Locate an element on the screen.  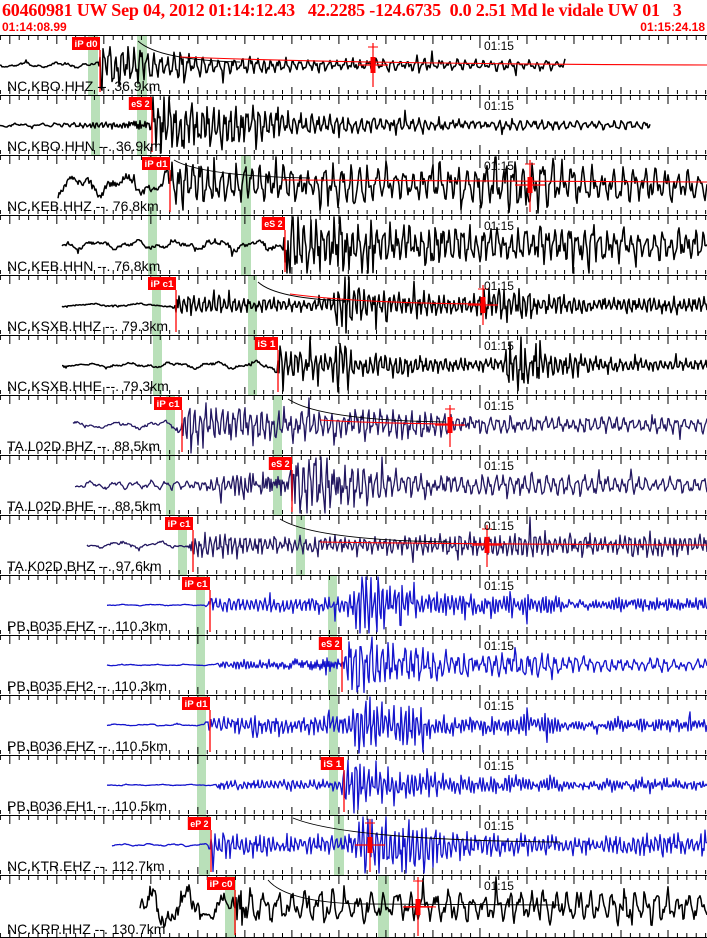
trace-row: iP d1 01:15 PB.B036.EHZ --. 110.5km is located at coordinates (353, 725).